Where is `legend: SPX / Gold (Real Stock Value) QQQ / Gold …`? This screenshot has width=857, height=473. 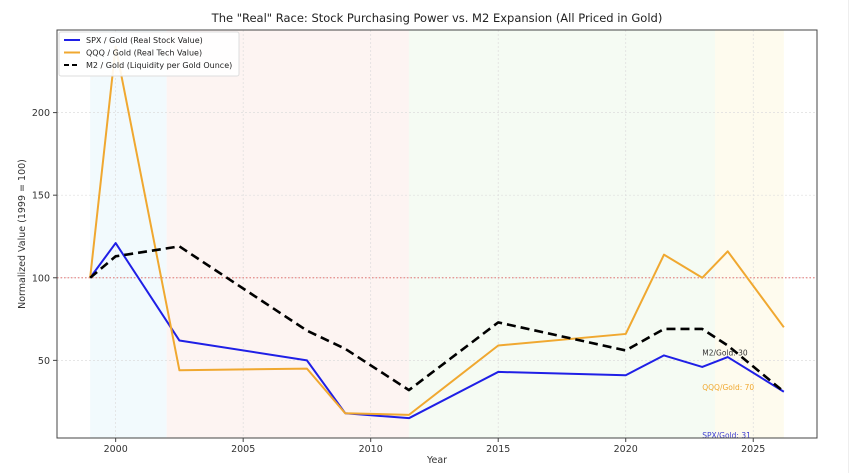 legend: SPX / Gold (Real Stock Value) QQQ / Gold … is located at coordinates (149, 54).